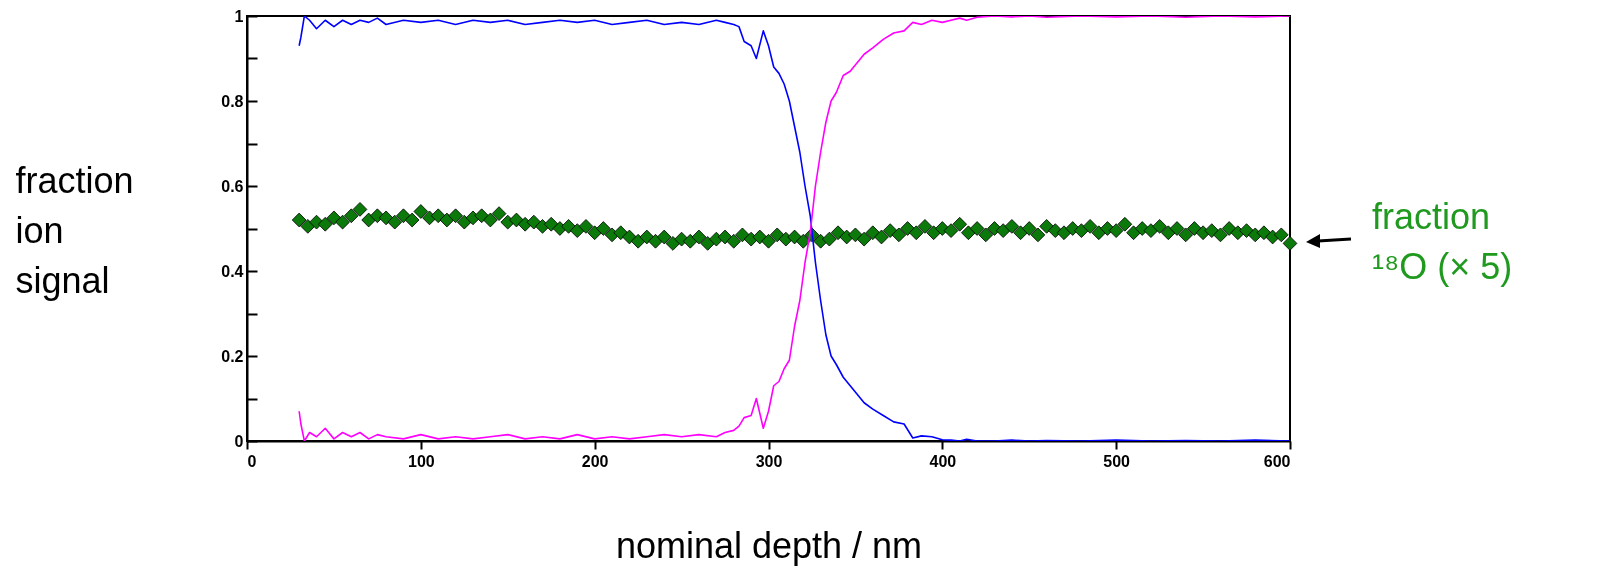 Image resolution: width=1619 pixels, height=568 pixels. I want to click on x-axis-title: nominal depth / nm, so click(769, 545).